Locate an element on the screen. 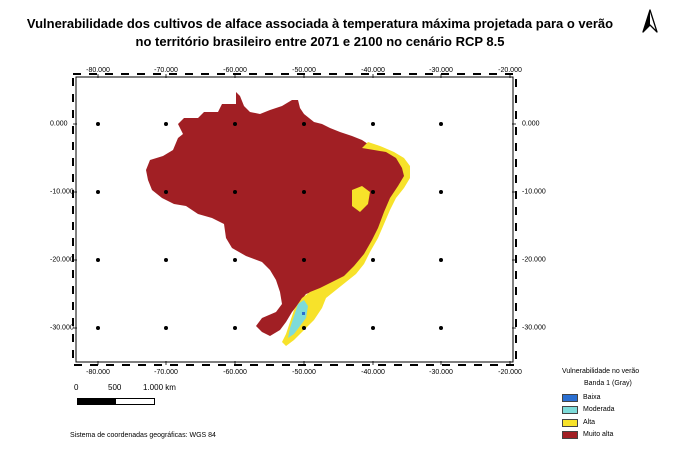 The height and width of the screenshot is (460, 676). tick-label-top: -50.000 is located at coordinates (304, 70).